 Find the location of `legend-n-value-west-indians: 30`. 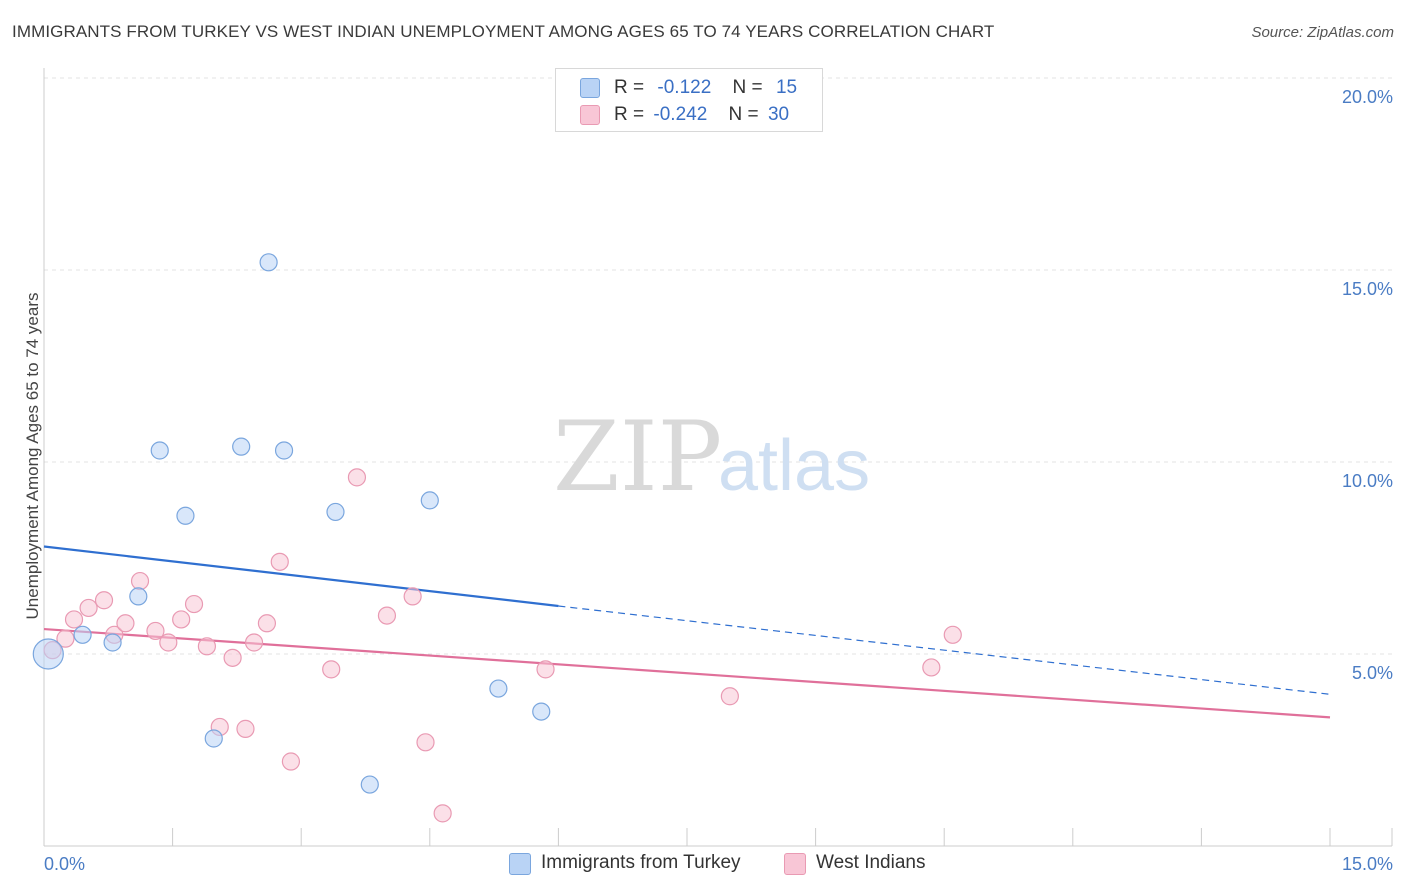

legend-n-value-west-indians: 30 is located at coordinates (778, 114).